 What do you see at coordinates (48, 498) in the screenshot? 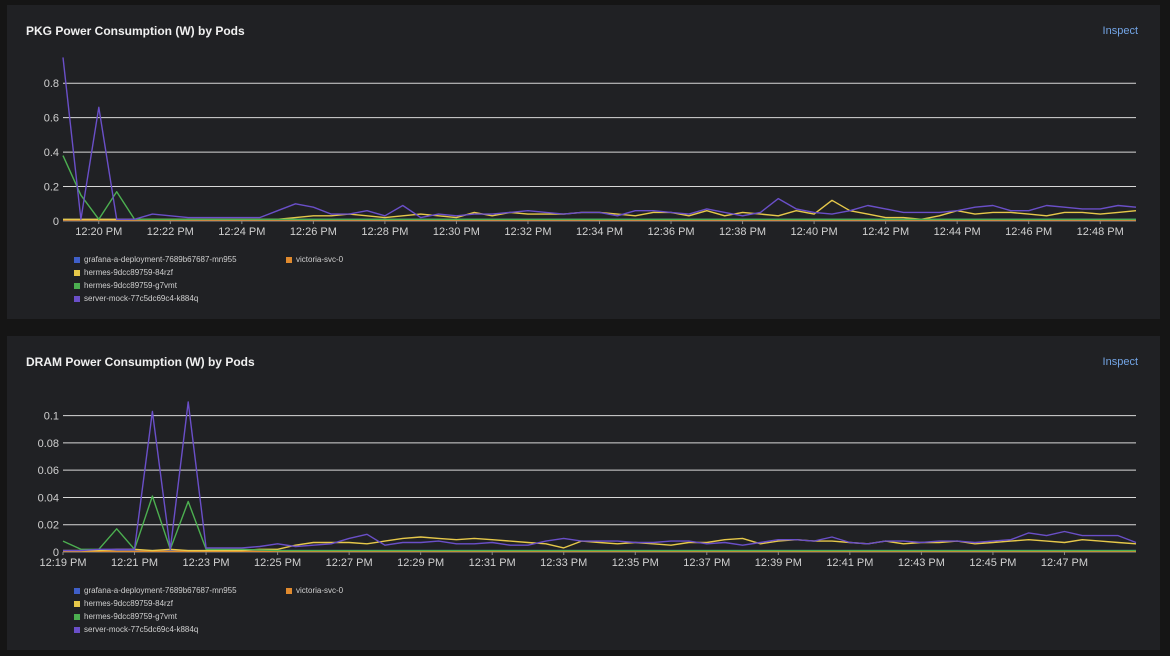
I see `y-tick-label: 0.04` at bounding box center [48, 498].